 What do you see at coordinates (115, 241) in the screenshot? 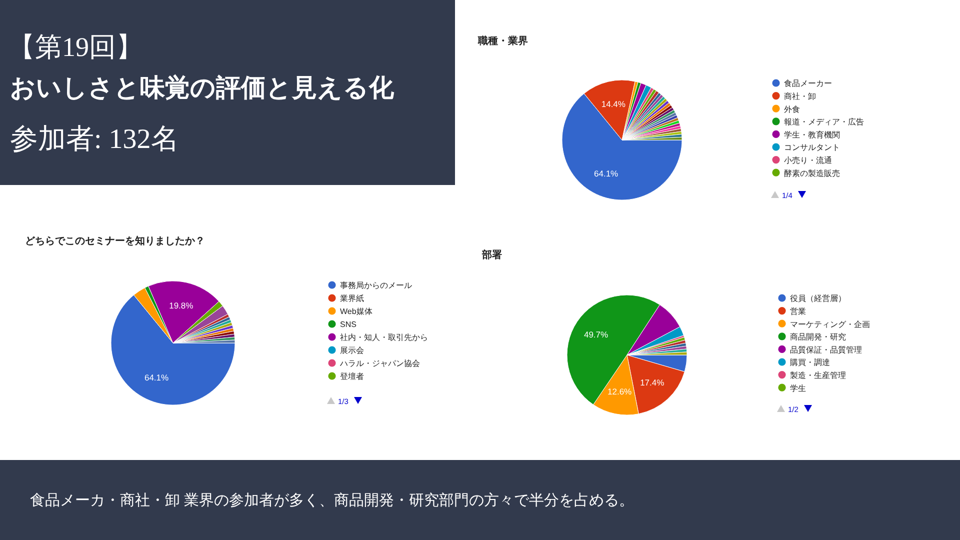
I see `chart-title: どちらでこのセミナーを知りましたか？` at bounding box center [115, 241].